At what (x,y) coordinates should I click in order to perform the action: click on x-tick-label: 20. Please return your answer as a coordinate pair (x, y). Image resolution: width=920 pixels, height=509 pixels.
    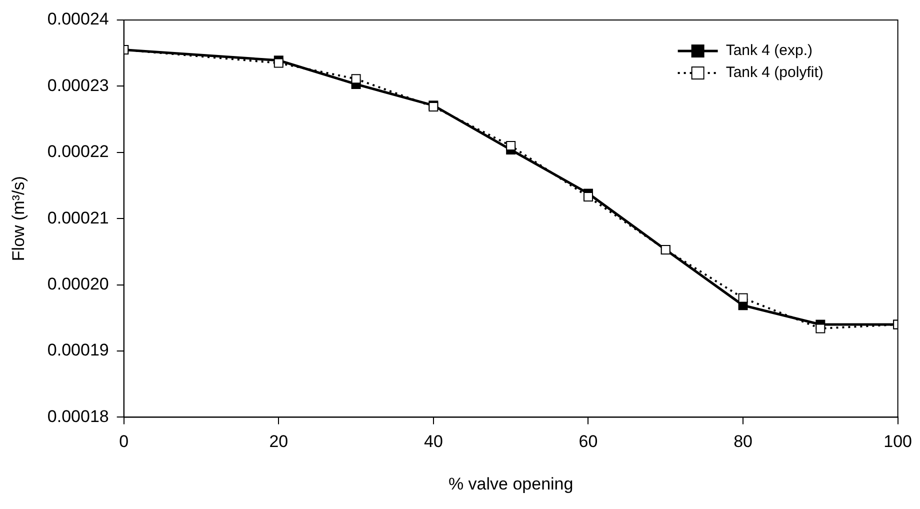
    Looking at the image, I should click on (278, 442).